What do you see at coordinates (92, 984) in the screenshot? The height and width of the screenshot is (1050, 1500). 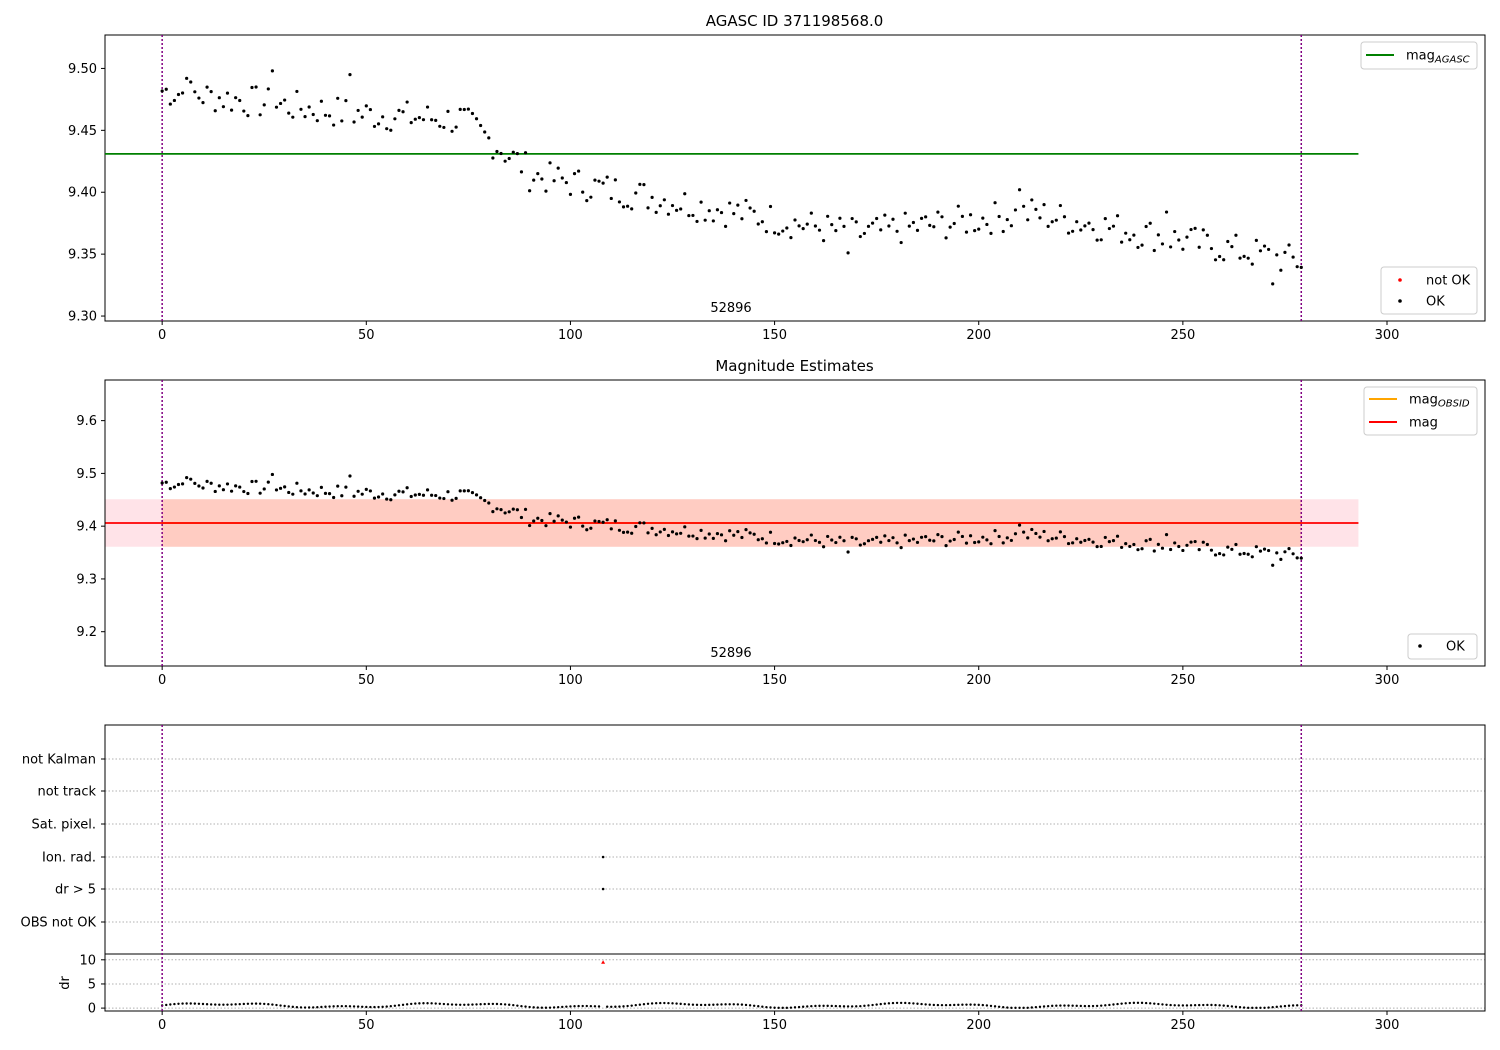 I see `dr-tick-label: 5` at bounding box center [92, 984].